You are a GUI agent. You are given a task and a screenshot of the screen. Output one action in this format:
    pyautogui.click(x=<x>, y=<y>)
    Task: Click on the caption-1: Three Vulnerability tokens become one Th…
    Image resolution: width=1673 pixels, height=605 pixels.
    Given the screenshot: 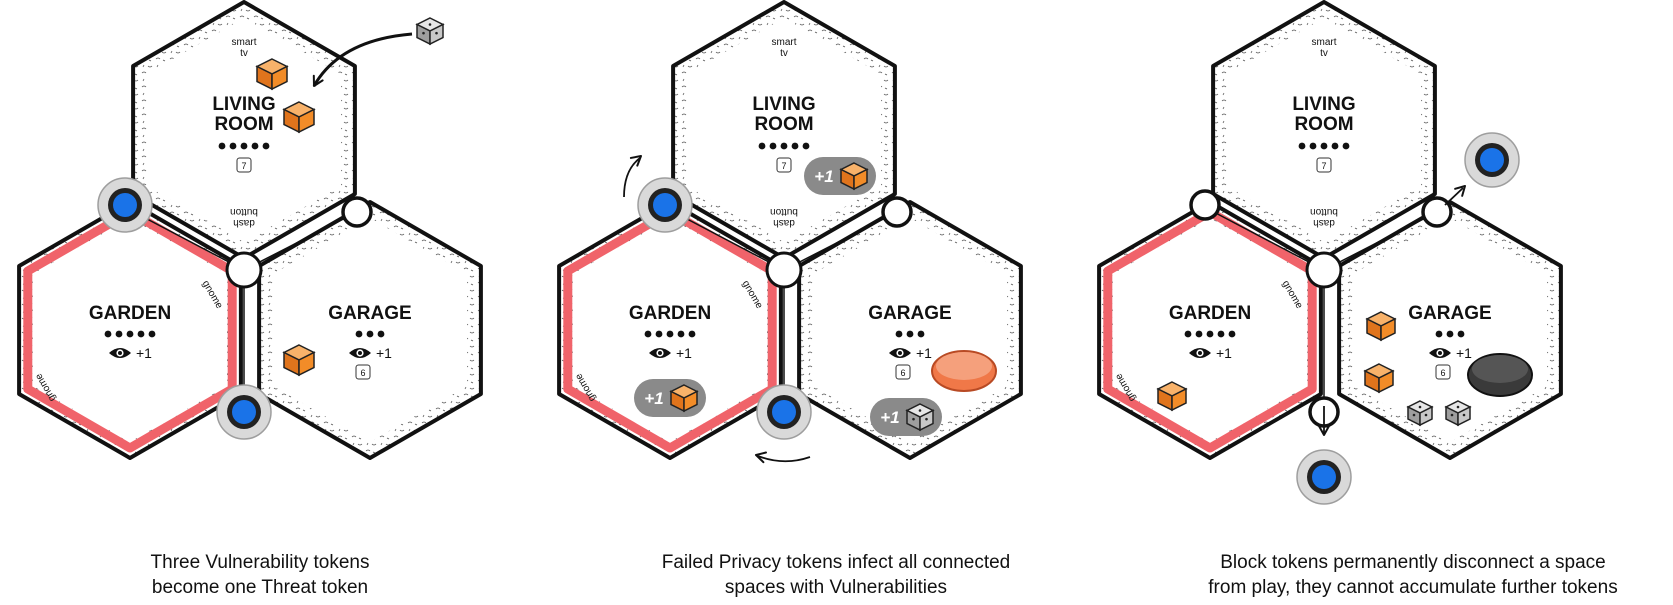 What is the action you would take?
    pyautogui.click(x=260, y=575)
    